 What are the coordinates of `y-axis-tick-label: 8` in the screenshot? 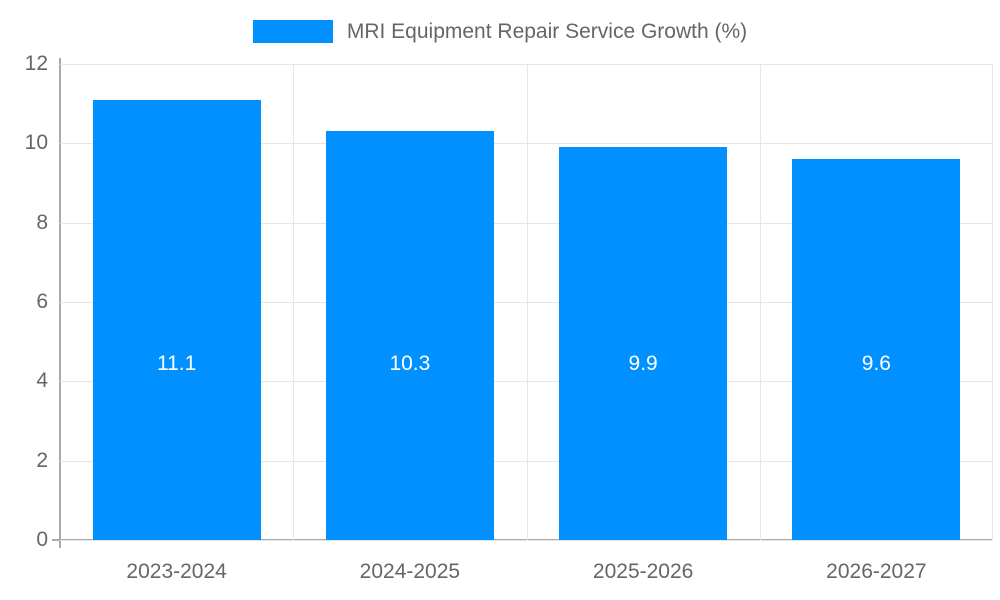 It's located at (42, 222).